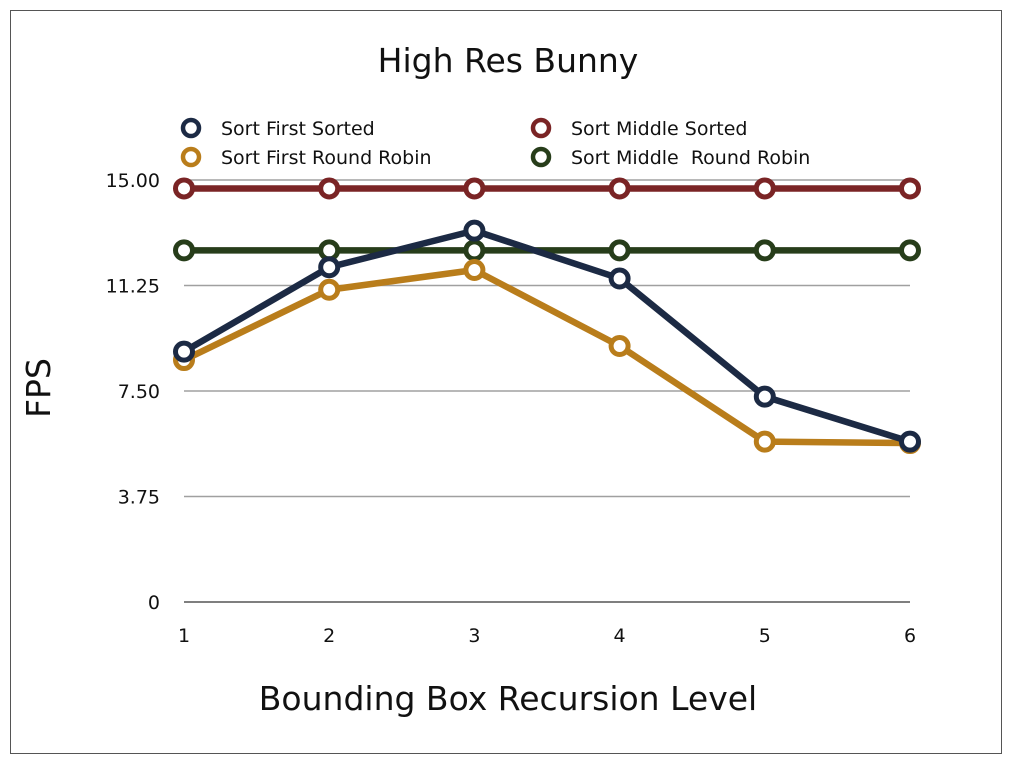 Image resolution: width=1024 pixels, height=768 pixels. What do you see at coordinates (133, 287) in the screenshot?
I see `y-tick-label: 11.25` at bounding box center [133, 287].